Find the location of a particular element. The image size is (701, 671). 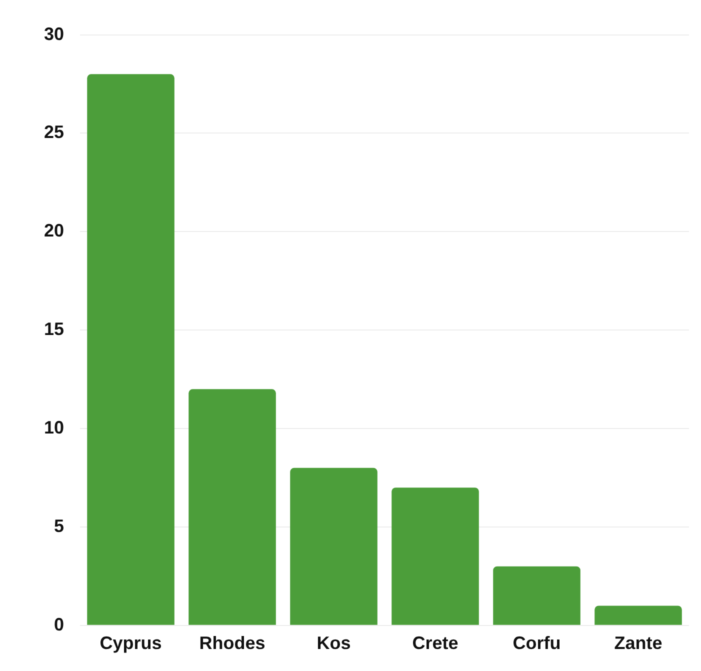

x-tick-label: Cyprus is located at coordinates (131, 643).